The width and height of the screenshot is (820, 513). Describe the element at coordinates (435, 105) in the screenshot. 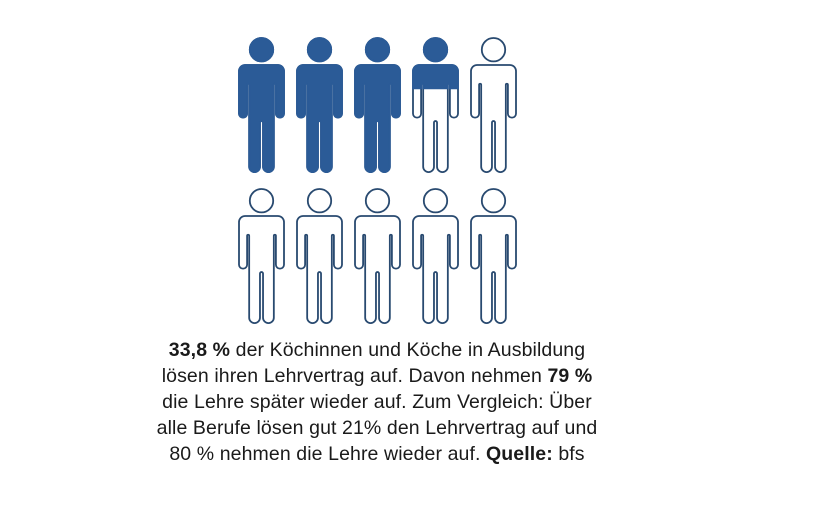

I see `person-icon-partial` at that location.